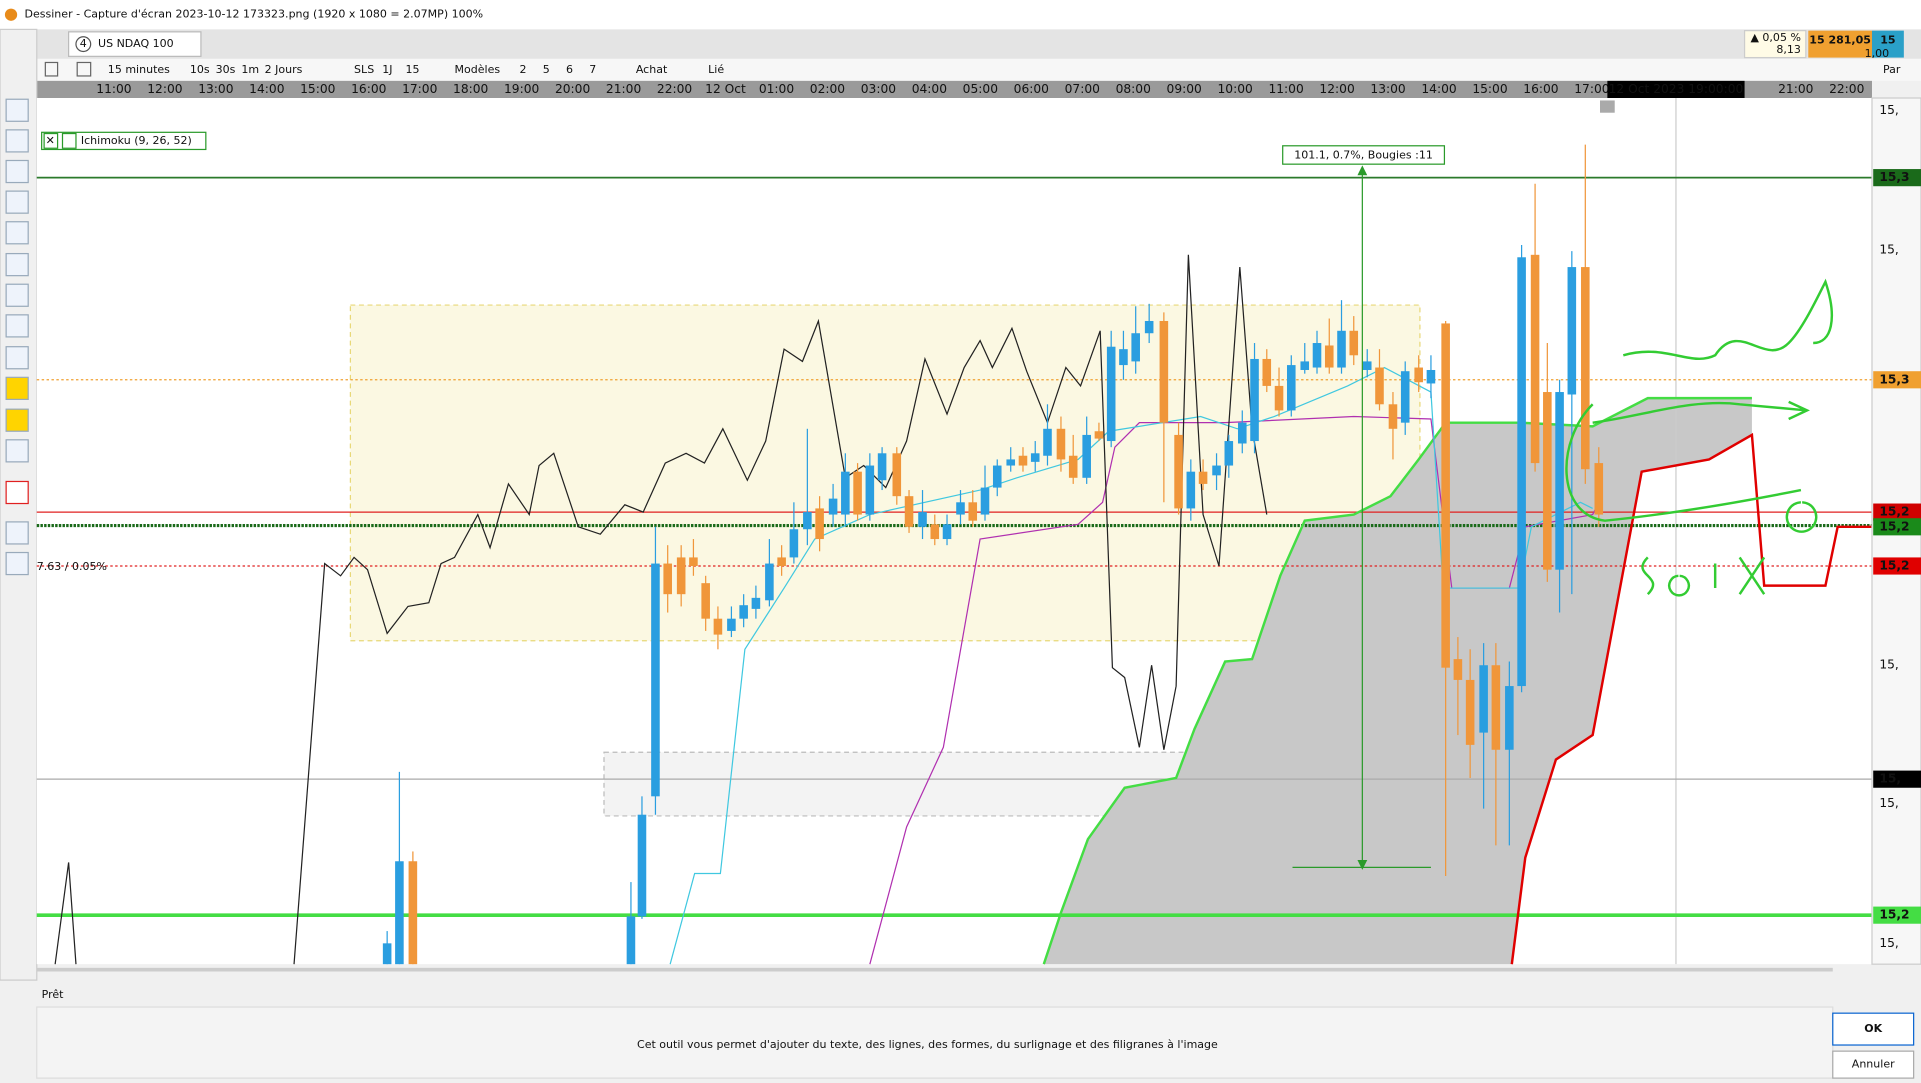 Image resolution: width=1921 pixels, height=1083 pixels. I want to click on layout: 7, so click(592, 69).